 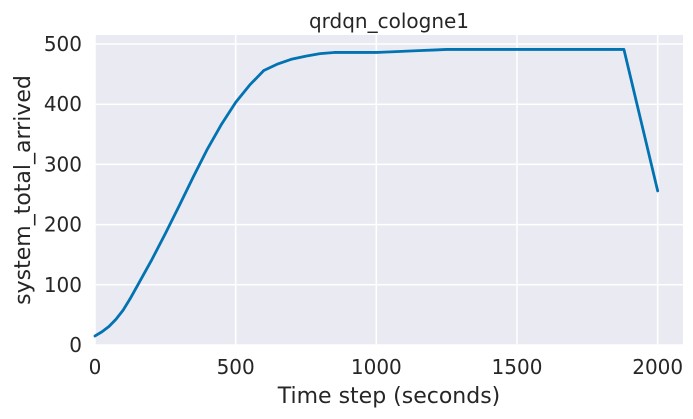 What do you see at coordinates (63, 164) in the screenshot?
I see `y-tick-label: 300` at bounding box center [63, 164].